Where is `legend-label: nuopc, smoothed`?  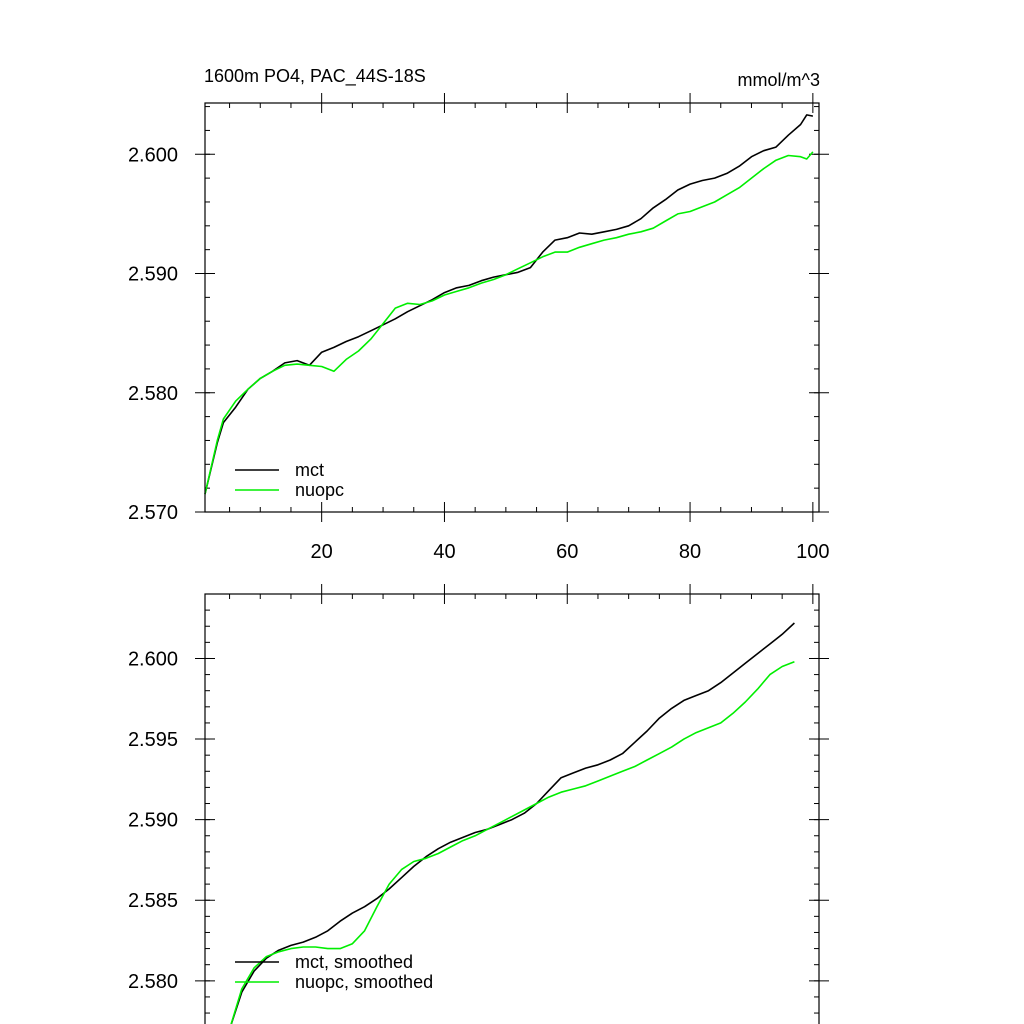
legend-label: nuopc, smoothed is located at coordinates (364, 982).